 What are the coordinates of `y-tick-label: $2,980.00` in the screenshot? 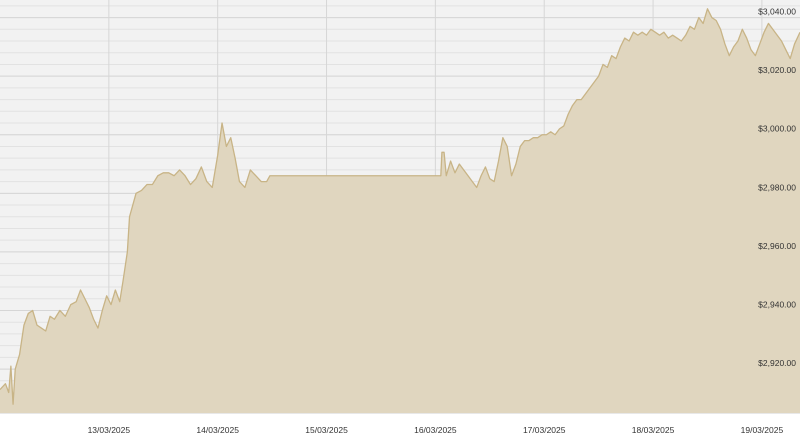 It's located at (777, 187).